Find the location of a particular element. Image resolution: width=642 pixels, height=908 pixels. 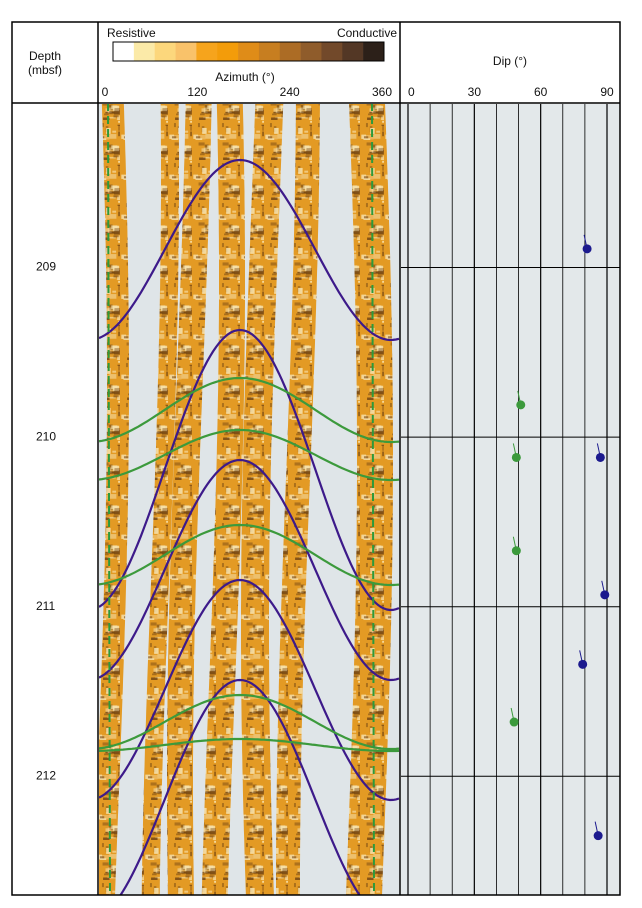

x-tick-label: 0 is located at coordinates (411, 92).